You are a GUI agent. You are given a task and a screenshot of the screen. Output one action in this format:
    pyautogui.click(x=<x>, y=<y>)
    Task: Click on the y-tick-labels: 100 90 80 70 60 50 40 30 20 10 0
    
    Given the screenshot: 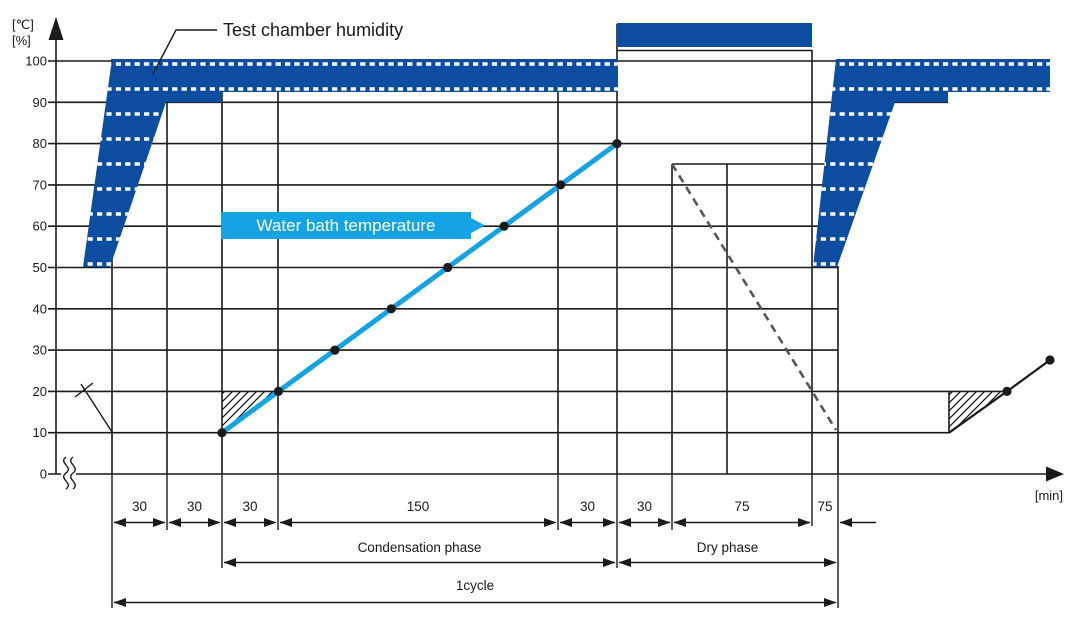 What is the action you would take?
    pyautogui.click(x=36, y=268)
    